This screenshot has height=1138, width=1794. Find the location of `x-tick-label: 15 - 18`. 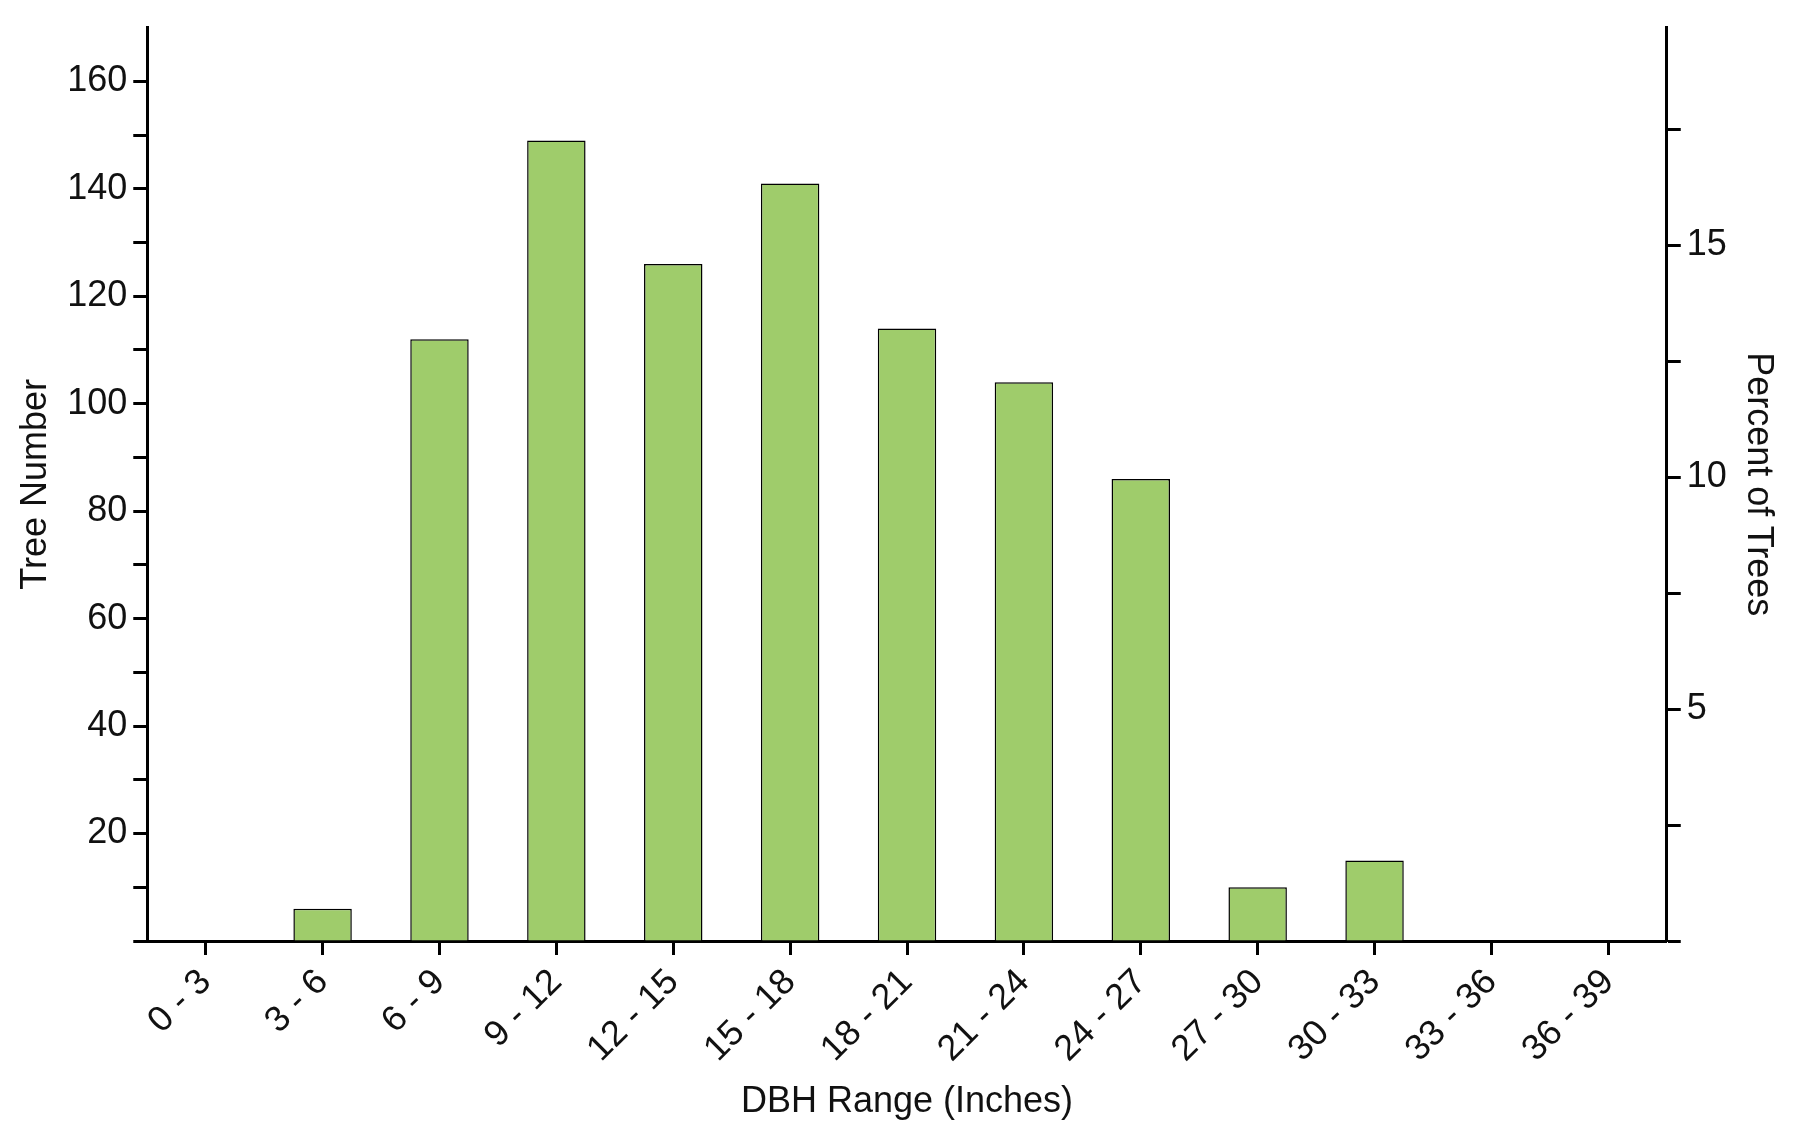

x-tick-label: 15 - 18 is located at coordinates (748, 1014).